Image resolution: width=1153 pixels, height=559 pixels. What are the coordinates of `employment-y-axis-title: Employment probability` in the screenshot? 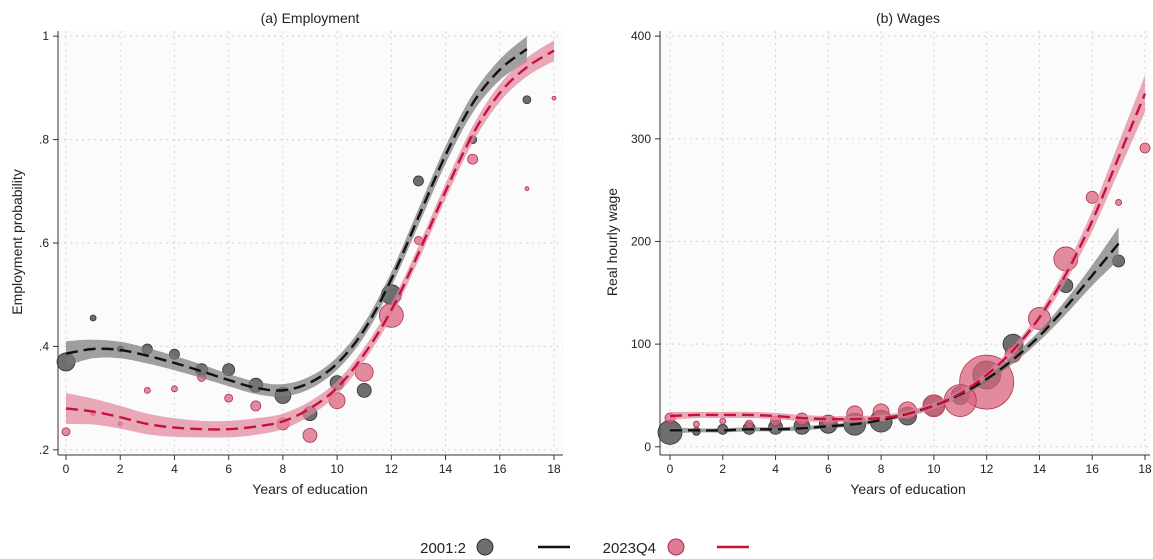 It's located at (17, 242).